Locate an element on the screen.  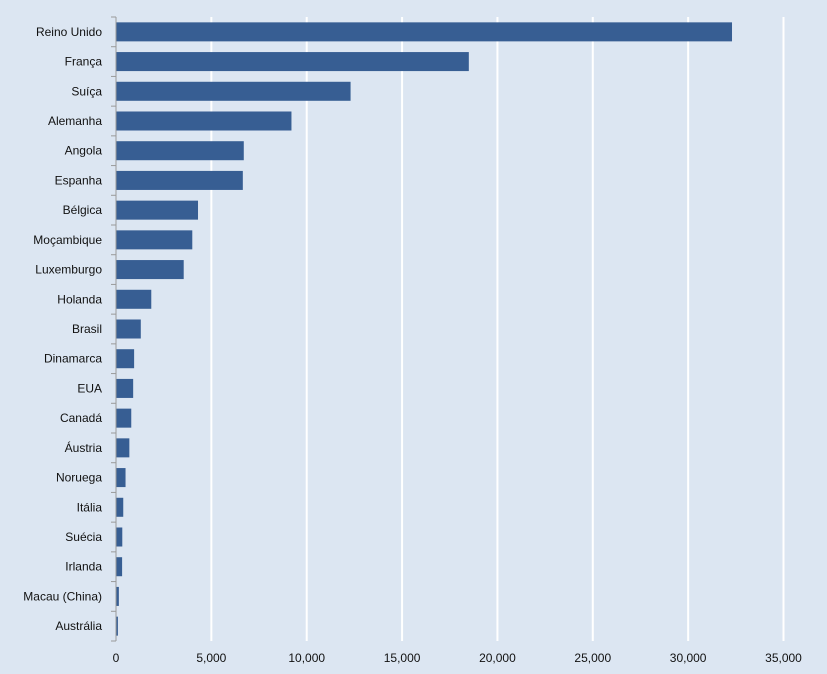
category-label: Áustria is located at coordinates (84, 447).